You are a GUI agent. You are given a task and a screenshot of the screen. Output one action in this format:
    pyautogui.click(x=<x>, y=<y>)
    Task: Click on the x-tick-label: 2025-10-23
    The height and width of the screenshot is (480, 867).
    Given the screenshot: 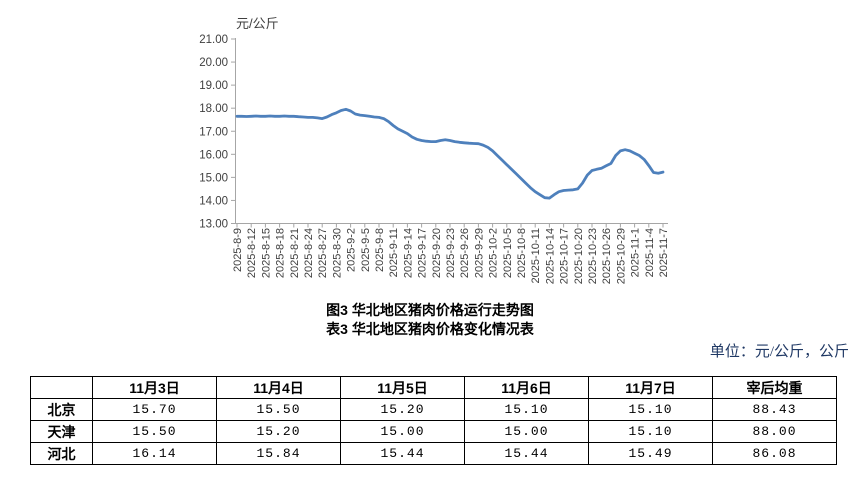 What is the action you would take?
    pyautogui.click(x=593, y=256)
    